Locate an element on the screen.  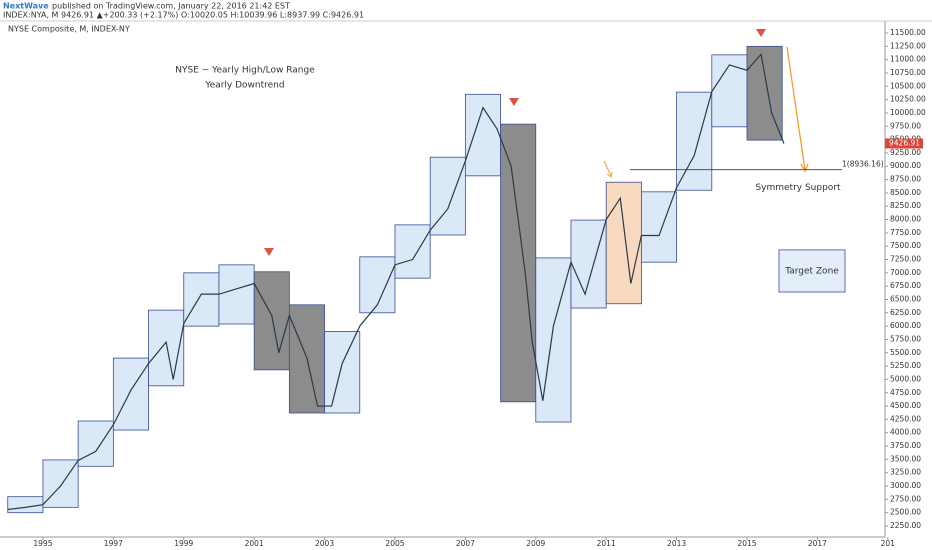
y-tick-label: 10000.00 is located at coordinates (908, 112).